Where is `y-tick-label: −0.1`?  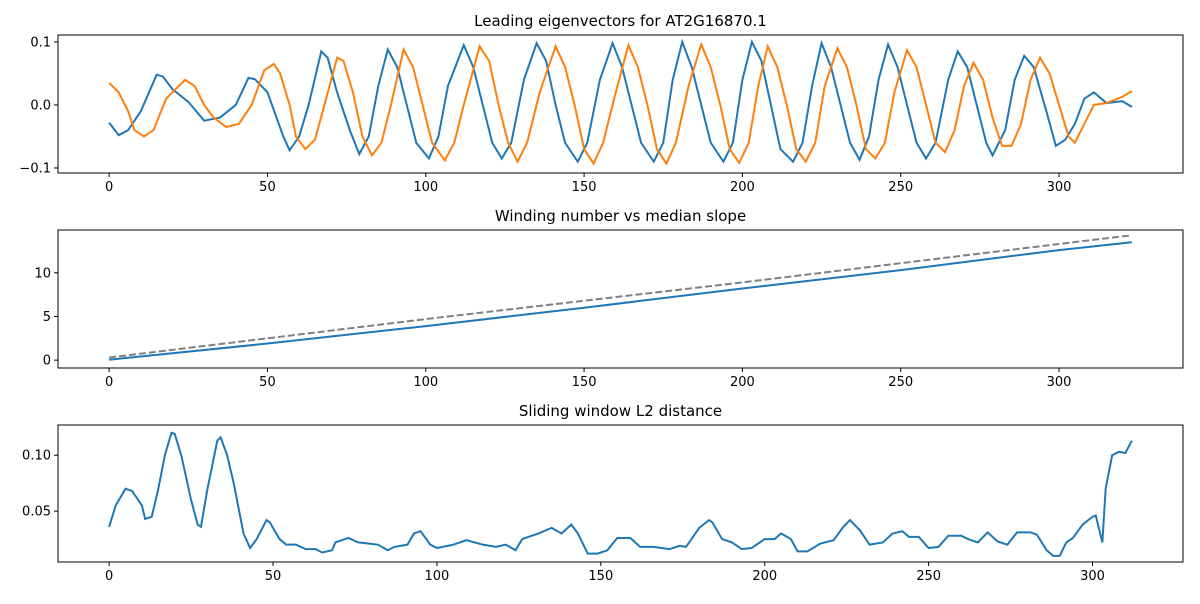
y-tick-label: −0.1 is located at coordinates (35, 168).